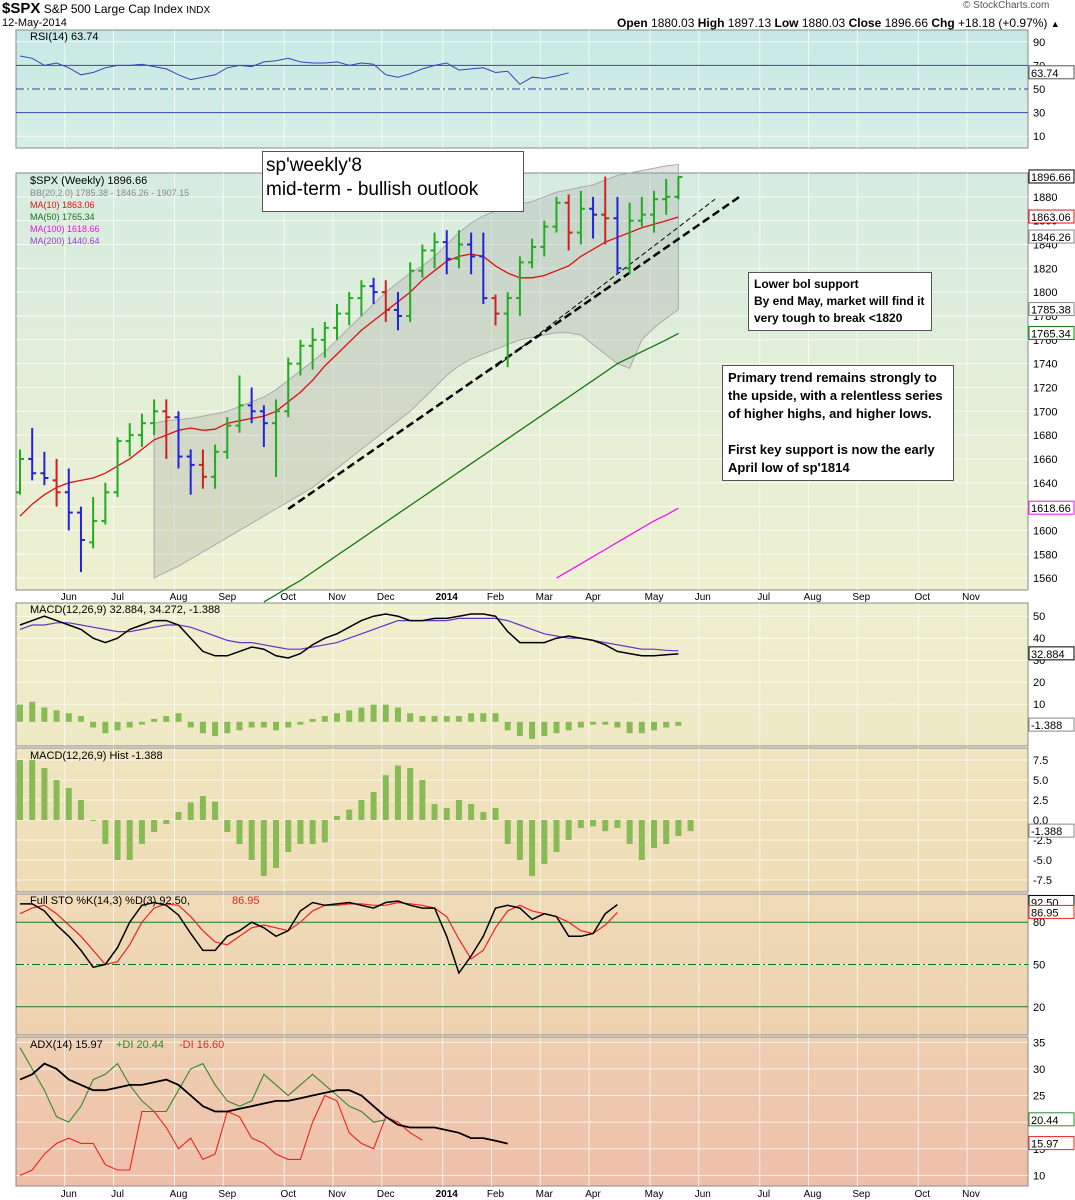 The height and width of the screenshot is (1200, 1075). What do you see at coordinates (1039, 683) in the screenshot?
I see `macd-tick-label: 20` at bounding box center [1039, 683].